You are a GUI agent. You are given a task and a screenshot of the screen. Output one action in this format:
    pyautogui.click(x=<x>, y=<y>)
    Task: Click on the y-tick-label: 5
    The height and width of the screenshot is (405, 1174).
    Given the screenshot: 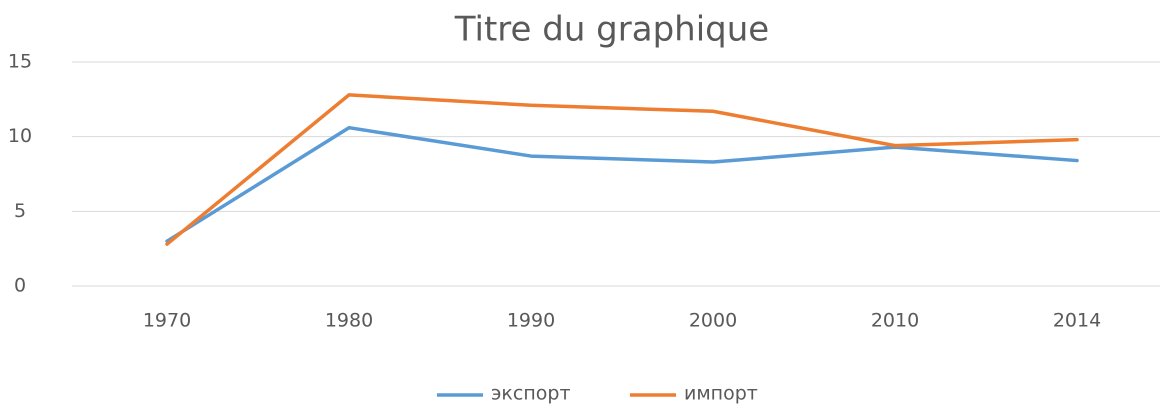 What is the action you would take?
    pyautogui.click(x=20, y=211)
    